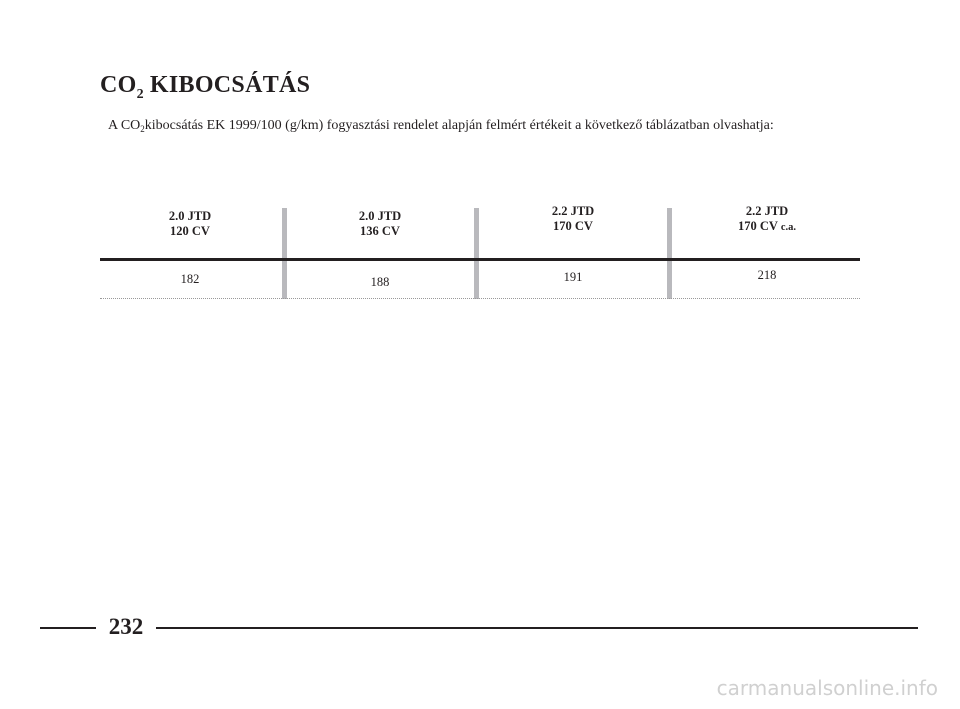 The image size is (960, 709). I want to click on power: 120 CV, so click(190, 231).